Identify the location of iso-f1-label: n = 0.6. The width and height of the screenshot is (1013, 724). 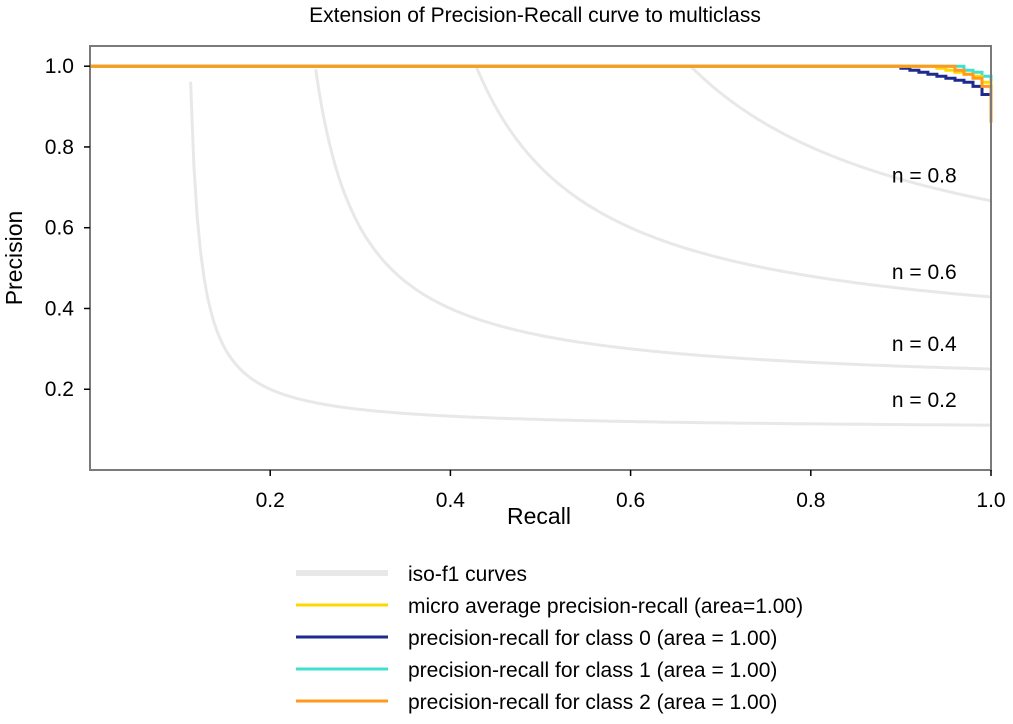
(924, 272).